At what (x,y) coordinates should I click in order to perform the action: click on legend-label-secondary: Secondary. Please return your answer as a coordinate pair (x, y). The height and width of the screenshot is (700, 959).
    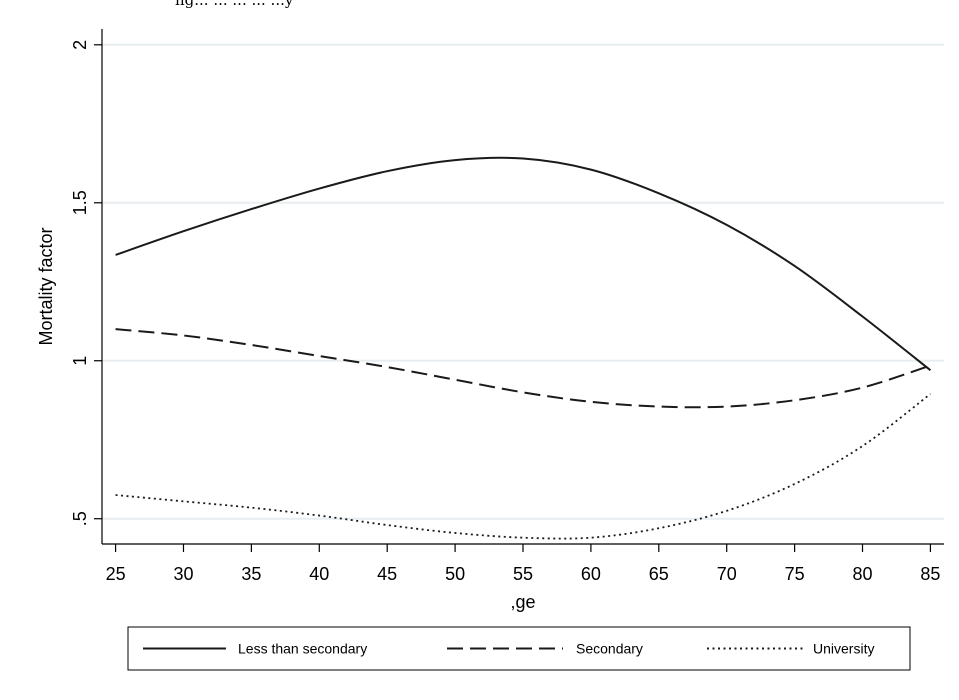
    Looking at the image, I should click on (609, 649).